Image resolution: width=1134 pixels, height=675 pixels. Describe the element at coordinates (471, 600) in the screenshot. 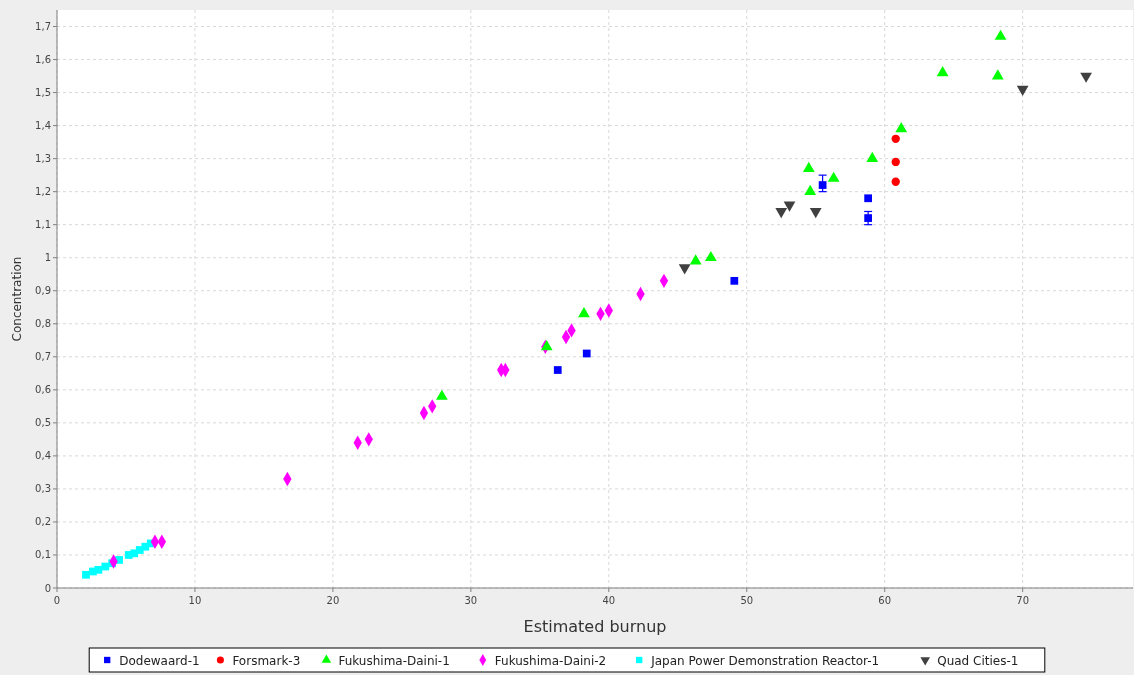

I see `x-tick-label: 30` at that location.